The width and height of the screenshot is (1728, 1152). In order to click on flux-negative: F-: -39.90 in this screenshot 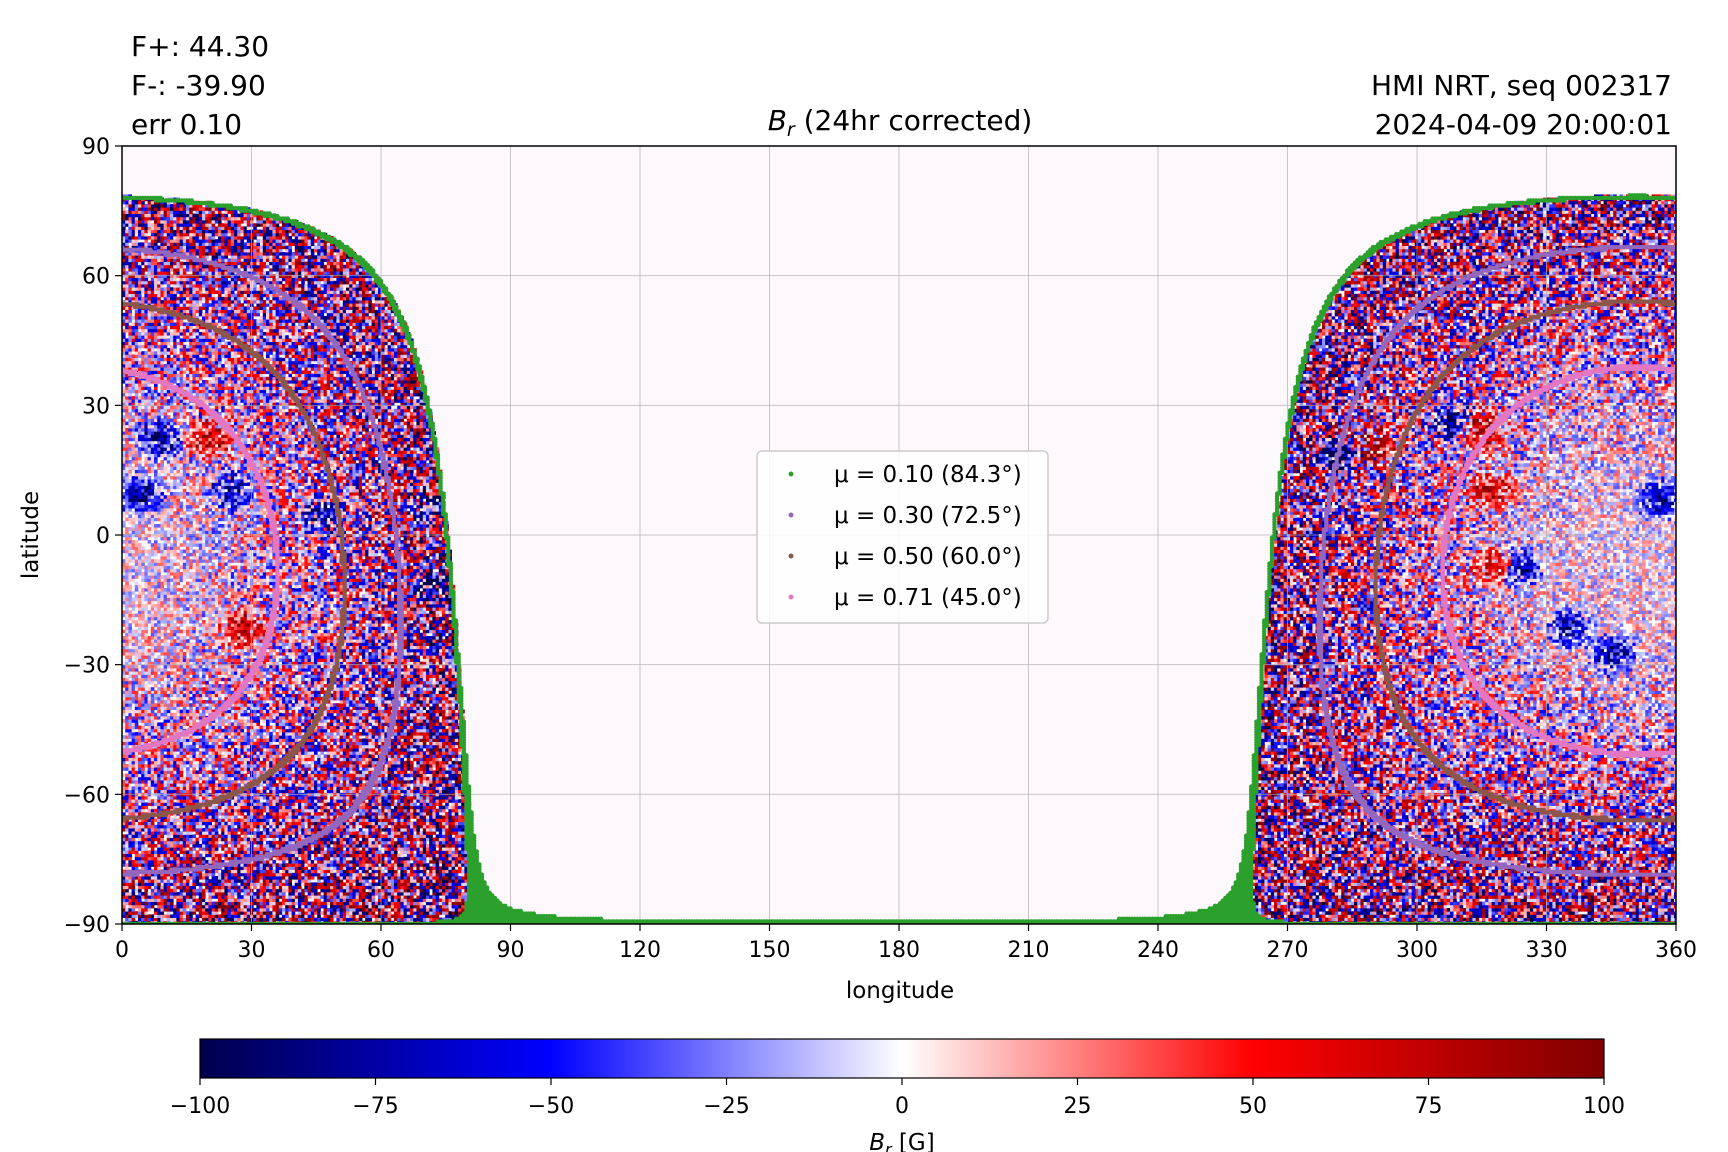, I will do `click(198, 85)`.